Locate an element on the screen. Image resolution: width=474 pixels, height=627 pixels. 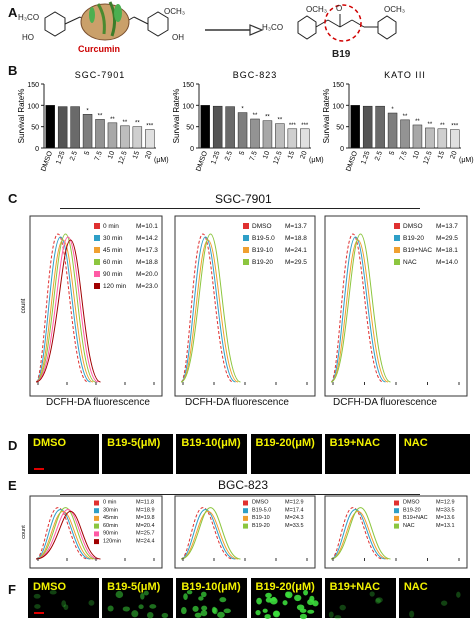
flowE-legend-name-1-2: B19-10 is located at coordinates (261, 518).